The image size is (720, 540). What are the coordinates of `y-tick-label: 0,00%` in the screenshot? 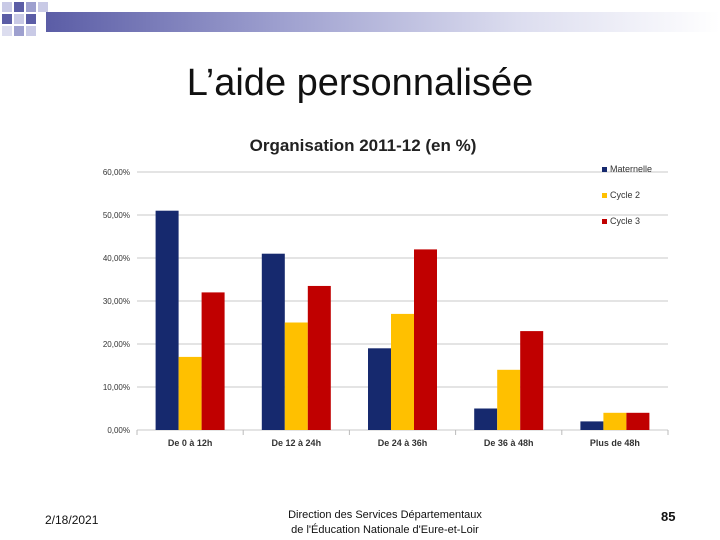 It's located at (118, 430).